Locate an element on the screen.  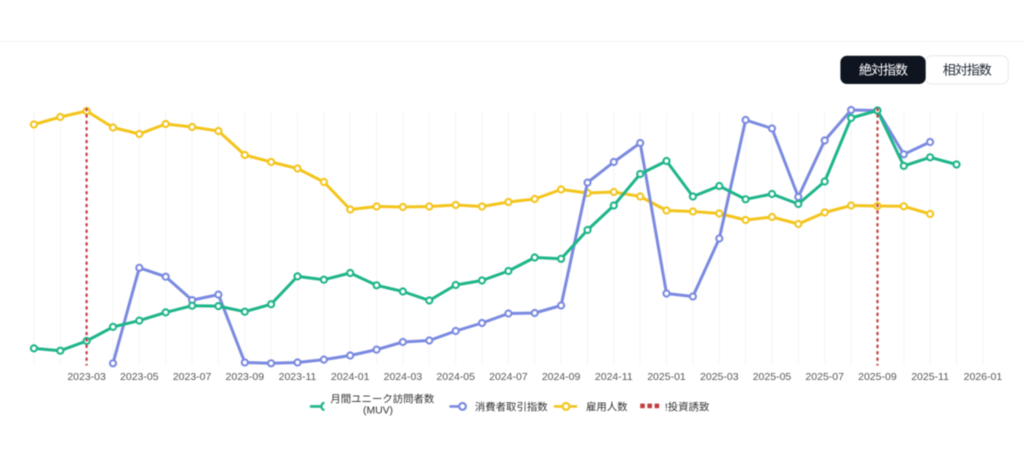
svg-text: 相対指数 is located at coordinates (967, 70).